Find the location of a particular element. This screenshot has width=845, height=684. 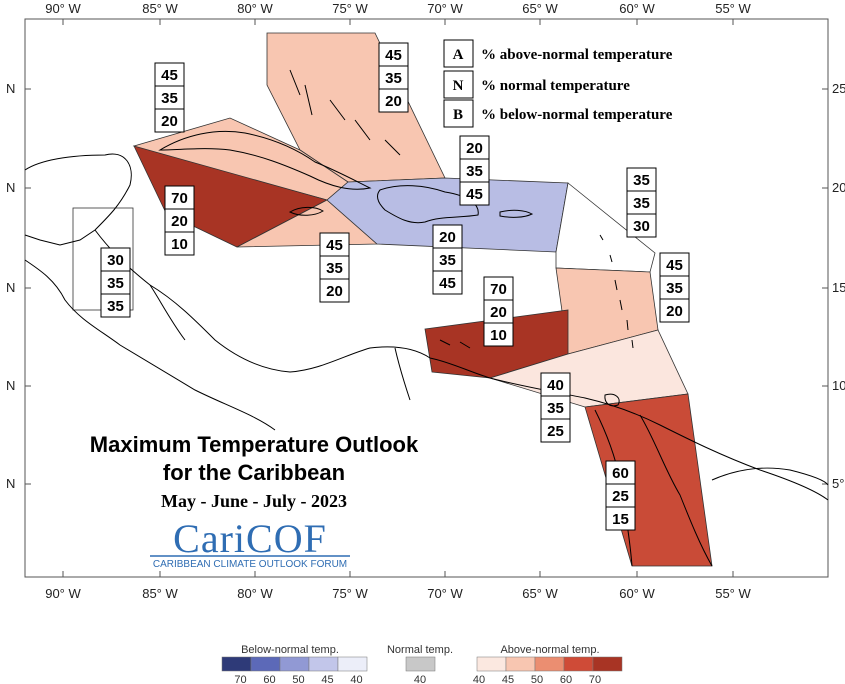

colorbar-above-tick: 50 is located at coordinates (537, 679).